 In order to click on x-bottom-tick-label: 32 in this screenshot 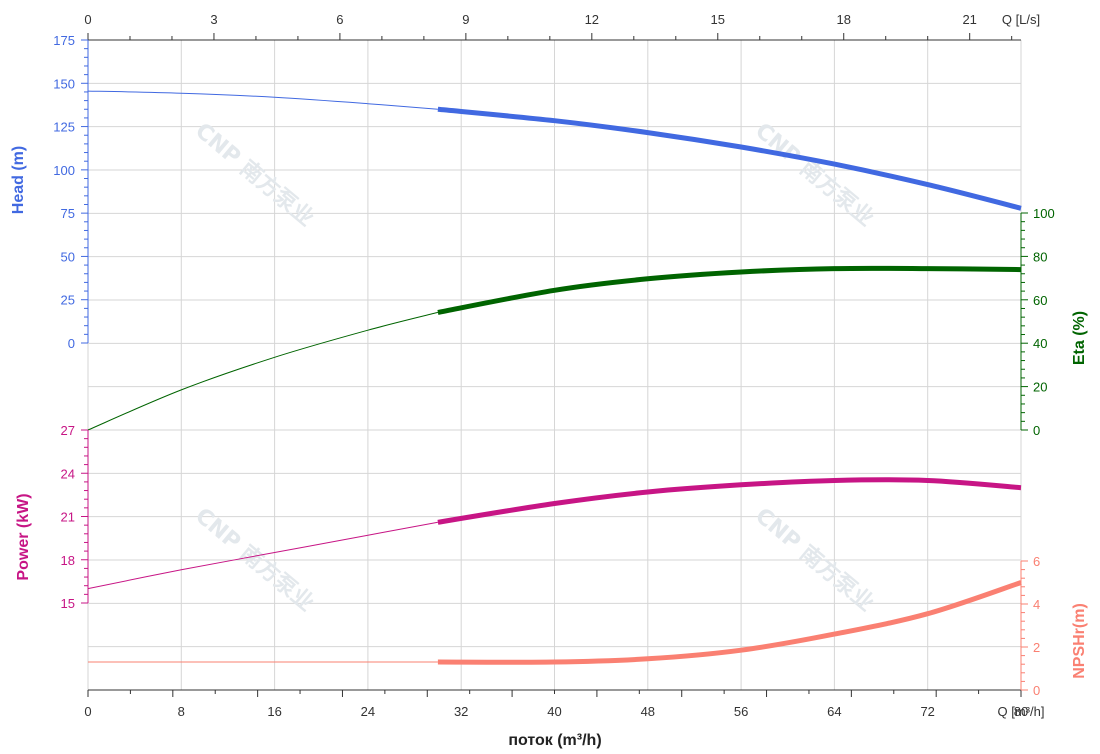, I will do `click(461, 711)`.